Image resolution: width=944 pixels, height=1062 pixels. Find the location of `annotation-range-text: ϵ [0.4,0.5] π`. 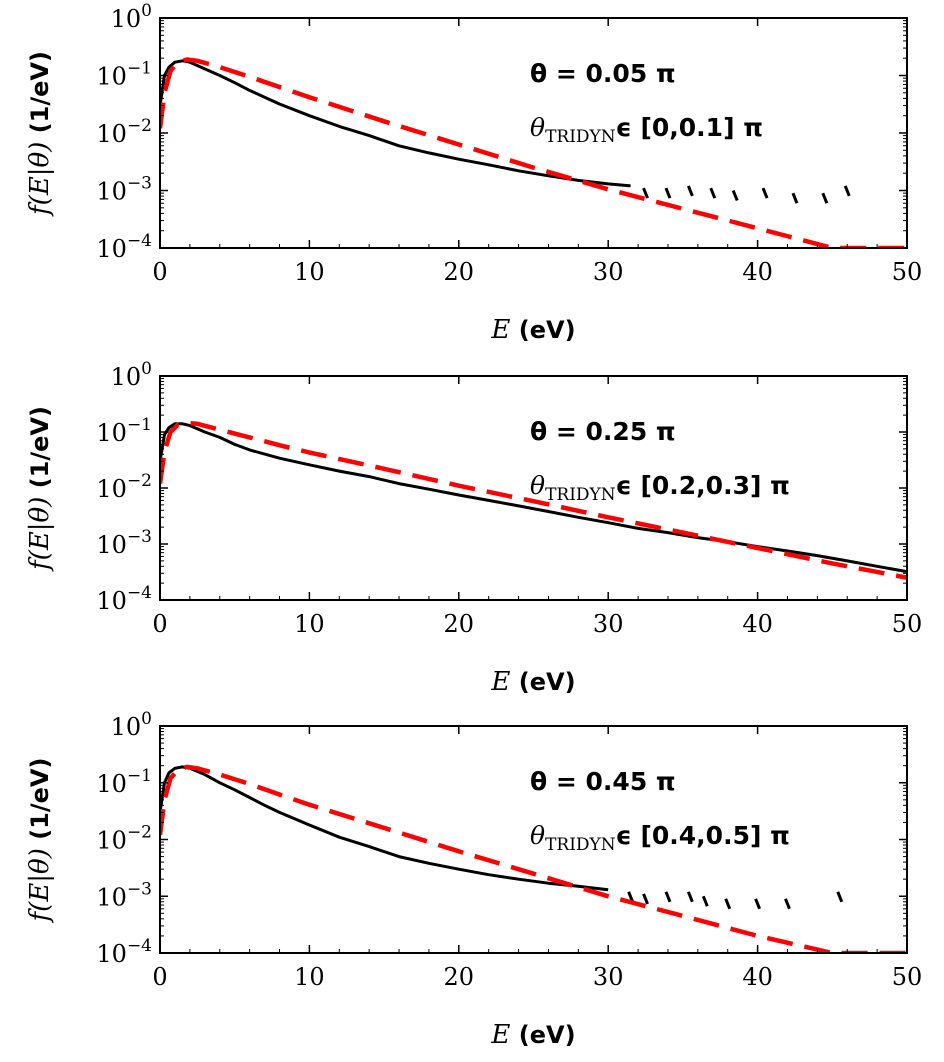

annotation-range-text: ϵ [0.4,0.5] π is located at coordinates (703, 835).